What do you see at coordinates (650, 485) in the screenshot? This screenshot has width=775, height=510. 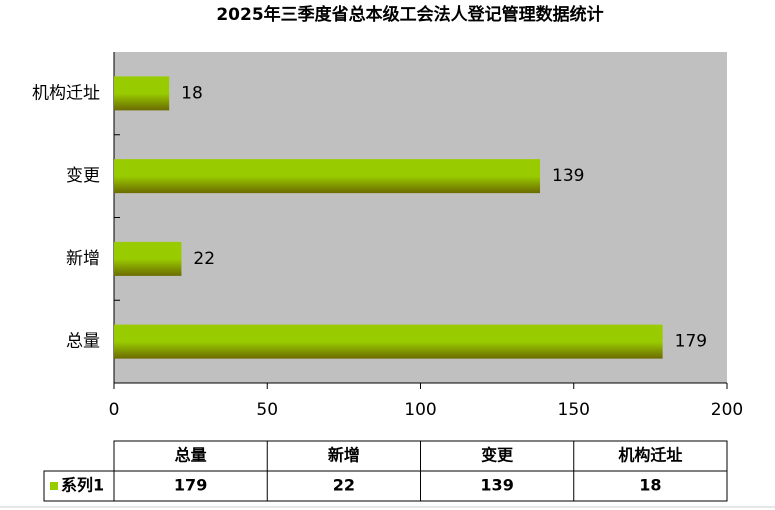 I see `table-cell: 18` at bounding box center [650, 485].